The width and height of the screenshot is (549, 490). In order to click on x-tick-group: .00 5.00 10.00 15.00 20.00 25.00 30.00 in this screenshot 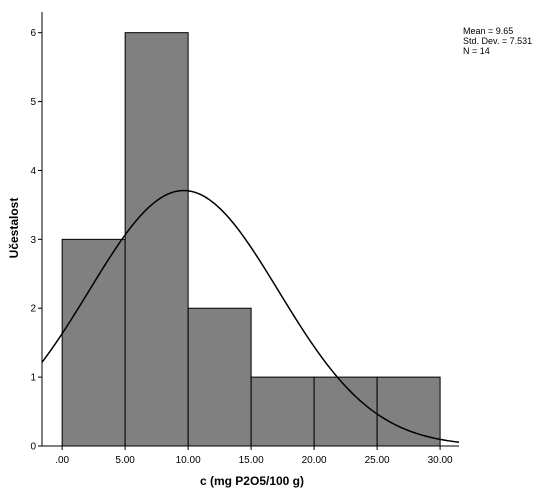, I will do `click(254, 456)`.